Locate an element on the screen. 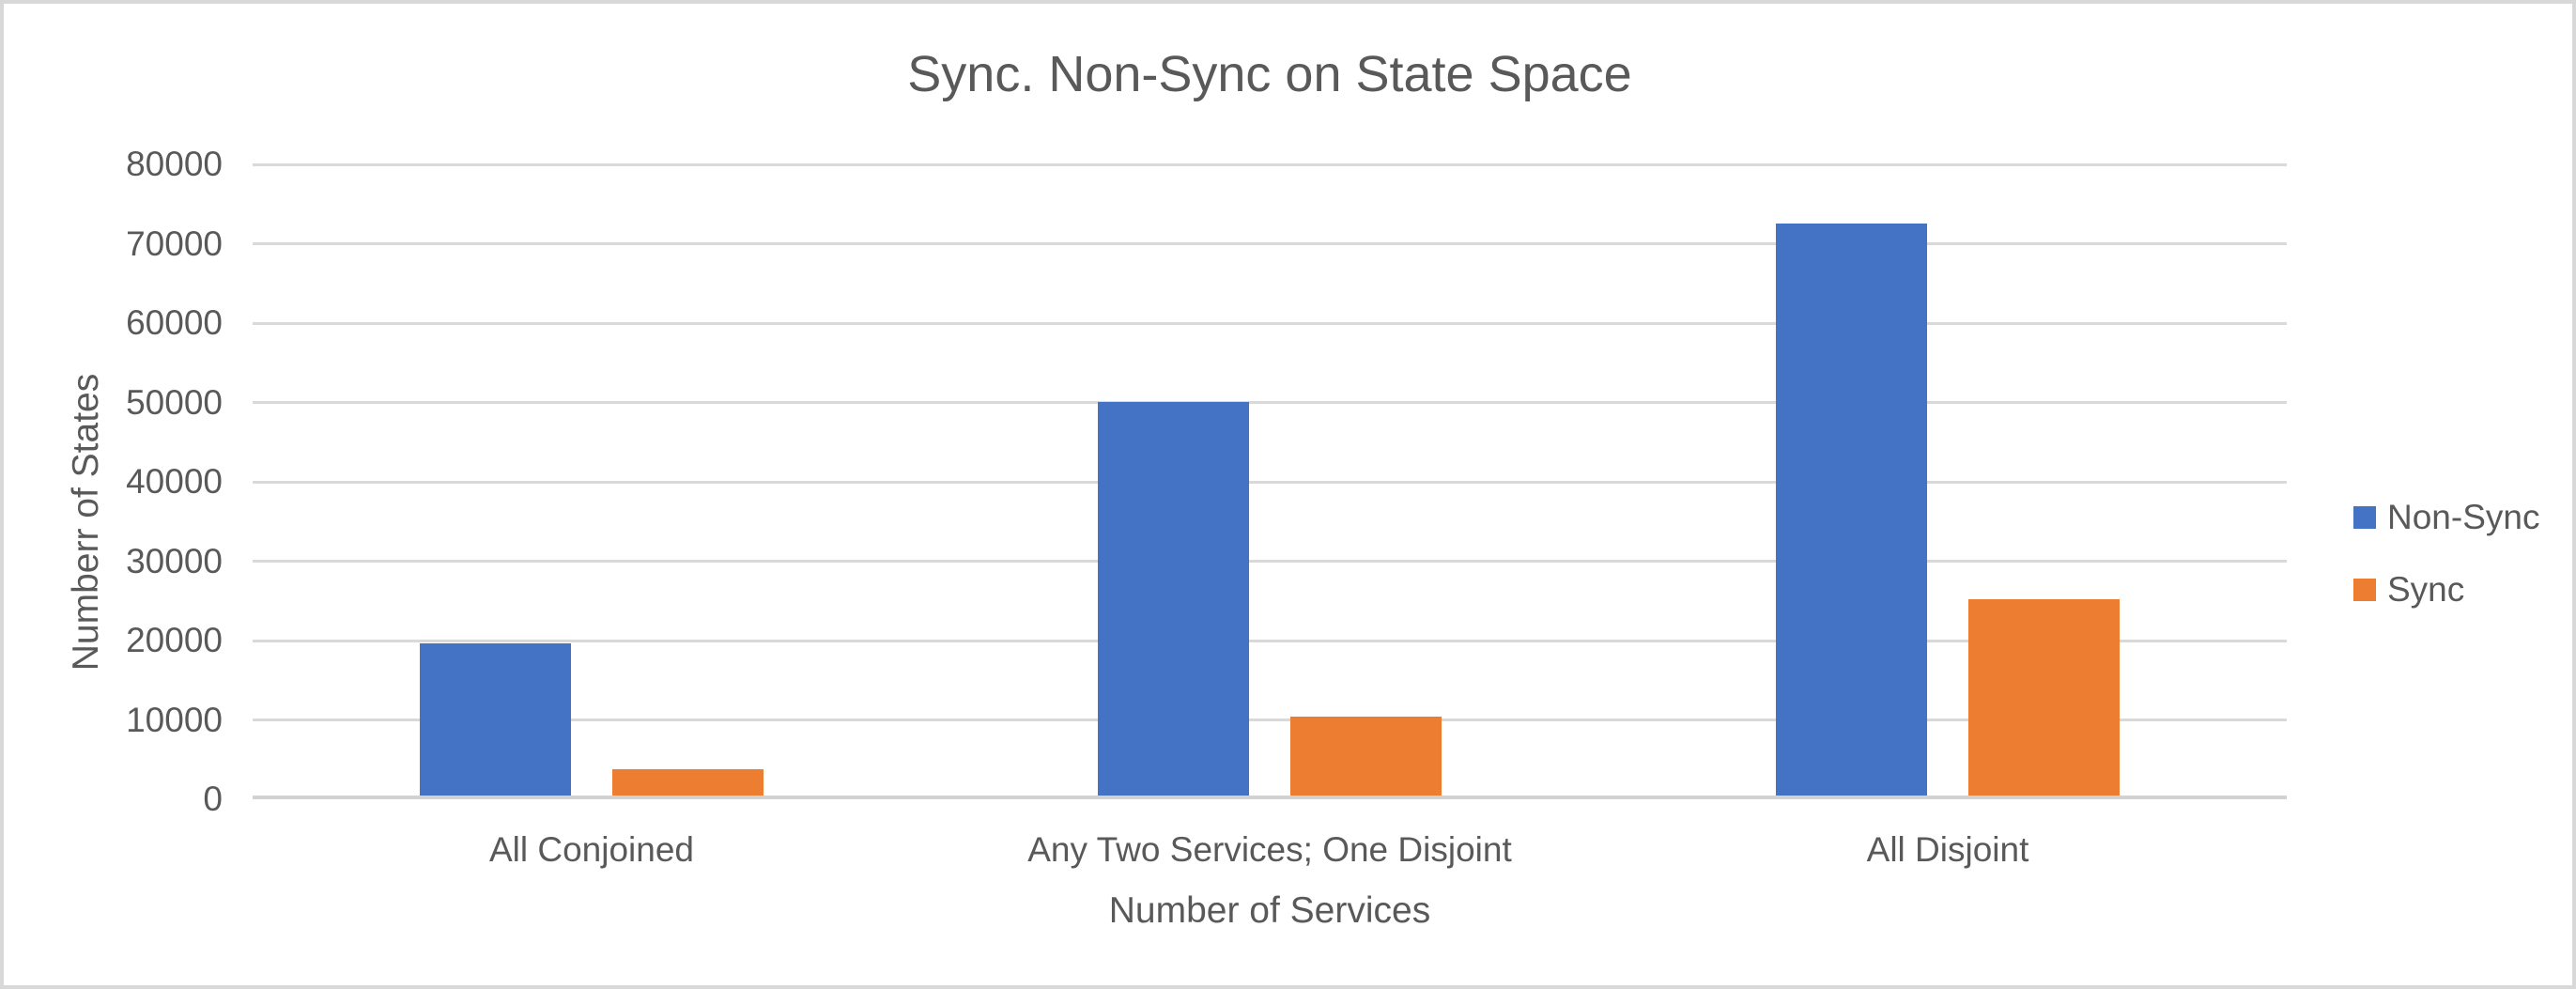 This screenshot has width=2576, height=989. legend-label: Non-Sync is located at coordinates (2463, 517).